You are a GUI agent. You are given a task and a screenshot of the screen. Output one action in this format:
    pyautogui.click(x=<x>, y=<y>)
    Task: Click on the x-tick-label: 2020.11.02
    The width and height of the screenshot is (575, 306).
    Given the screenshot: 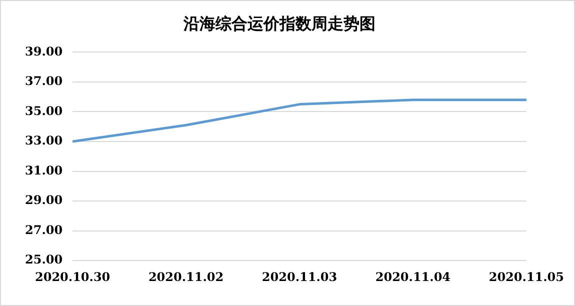 What is the action you would take?
    pyautogui.click(x=186, y=277)
    